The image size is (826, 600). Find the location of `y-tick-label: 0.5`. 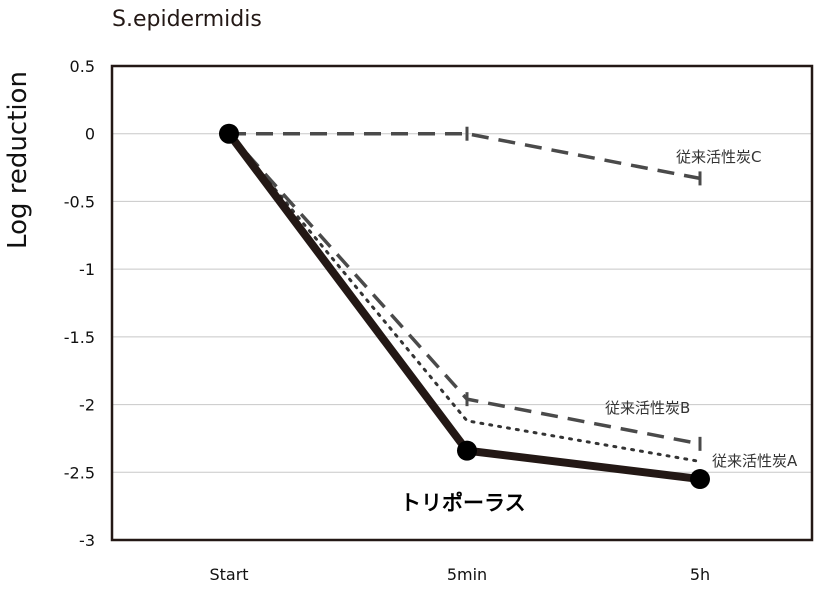

y-tick-label: 0.5 is located at coordinates (82, 66).